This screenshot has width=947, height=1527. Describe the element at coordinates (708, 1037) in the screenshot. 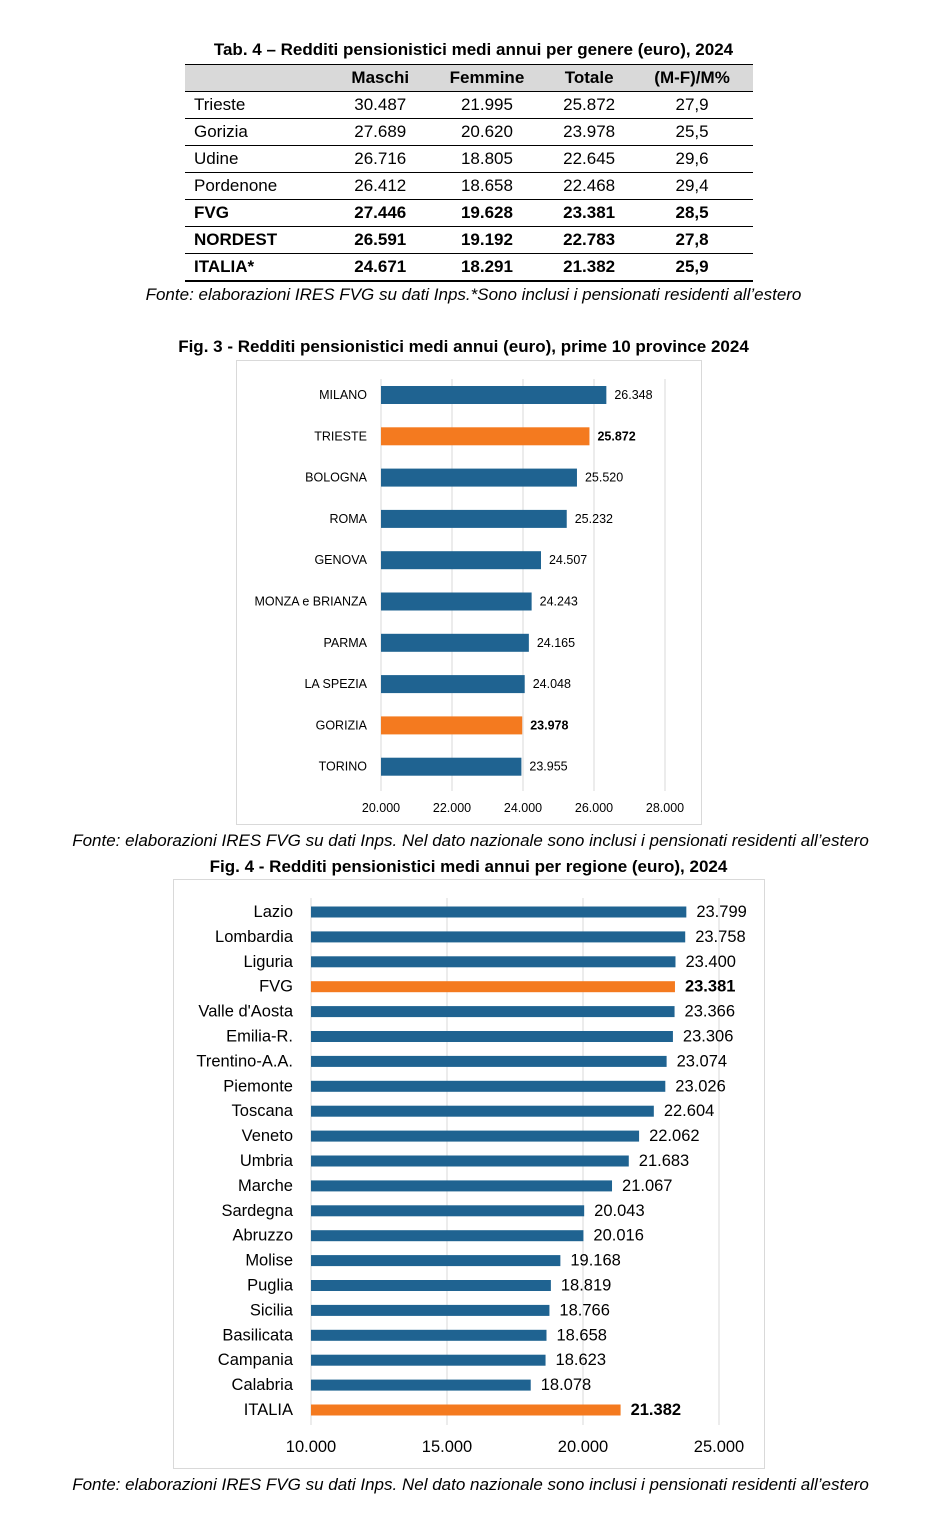

I see `data-label: 23.306` at that location.